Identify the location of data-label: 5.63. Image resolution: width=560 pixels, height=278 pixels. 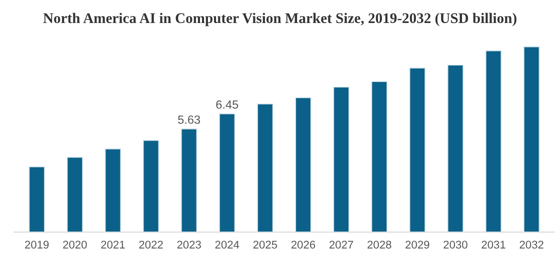
(189, 119).